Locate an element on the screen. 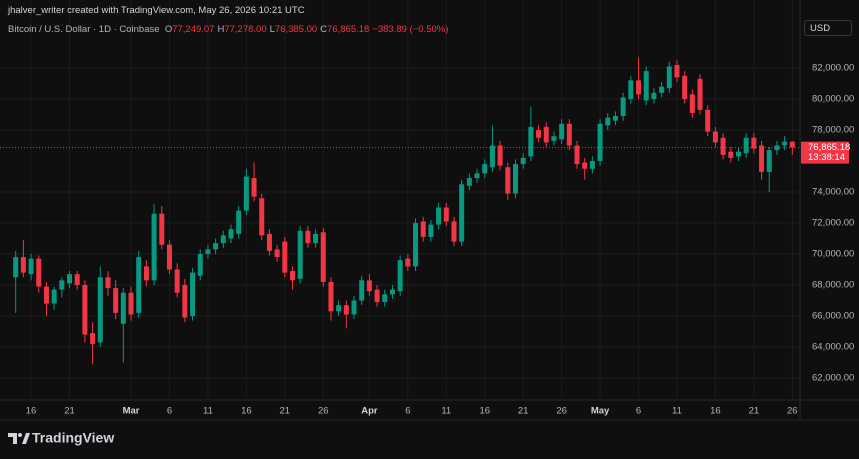  y-tick-label: 66,000.00 is located at coordinates (833, 316).